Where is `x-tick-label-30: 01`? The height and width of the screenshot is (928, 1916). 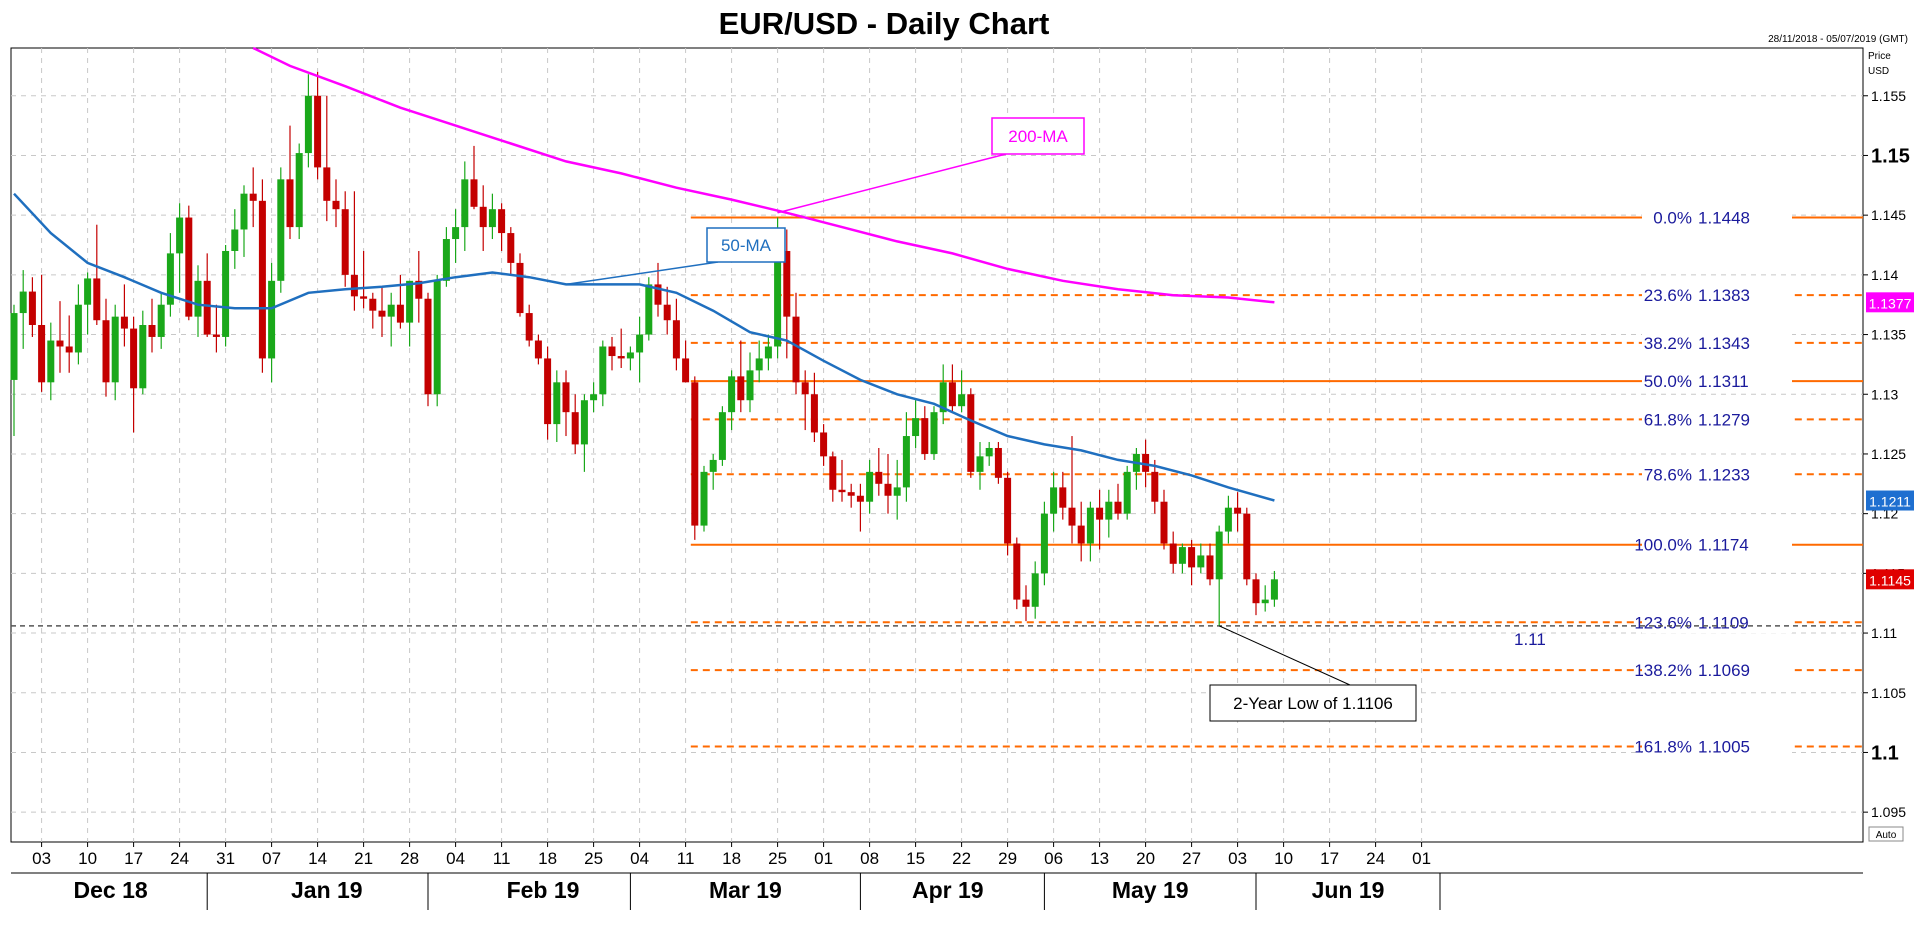
x-tick-label-30: 01 is located at coordinates (1421, 858).